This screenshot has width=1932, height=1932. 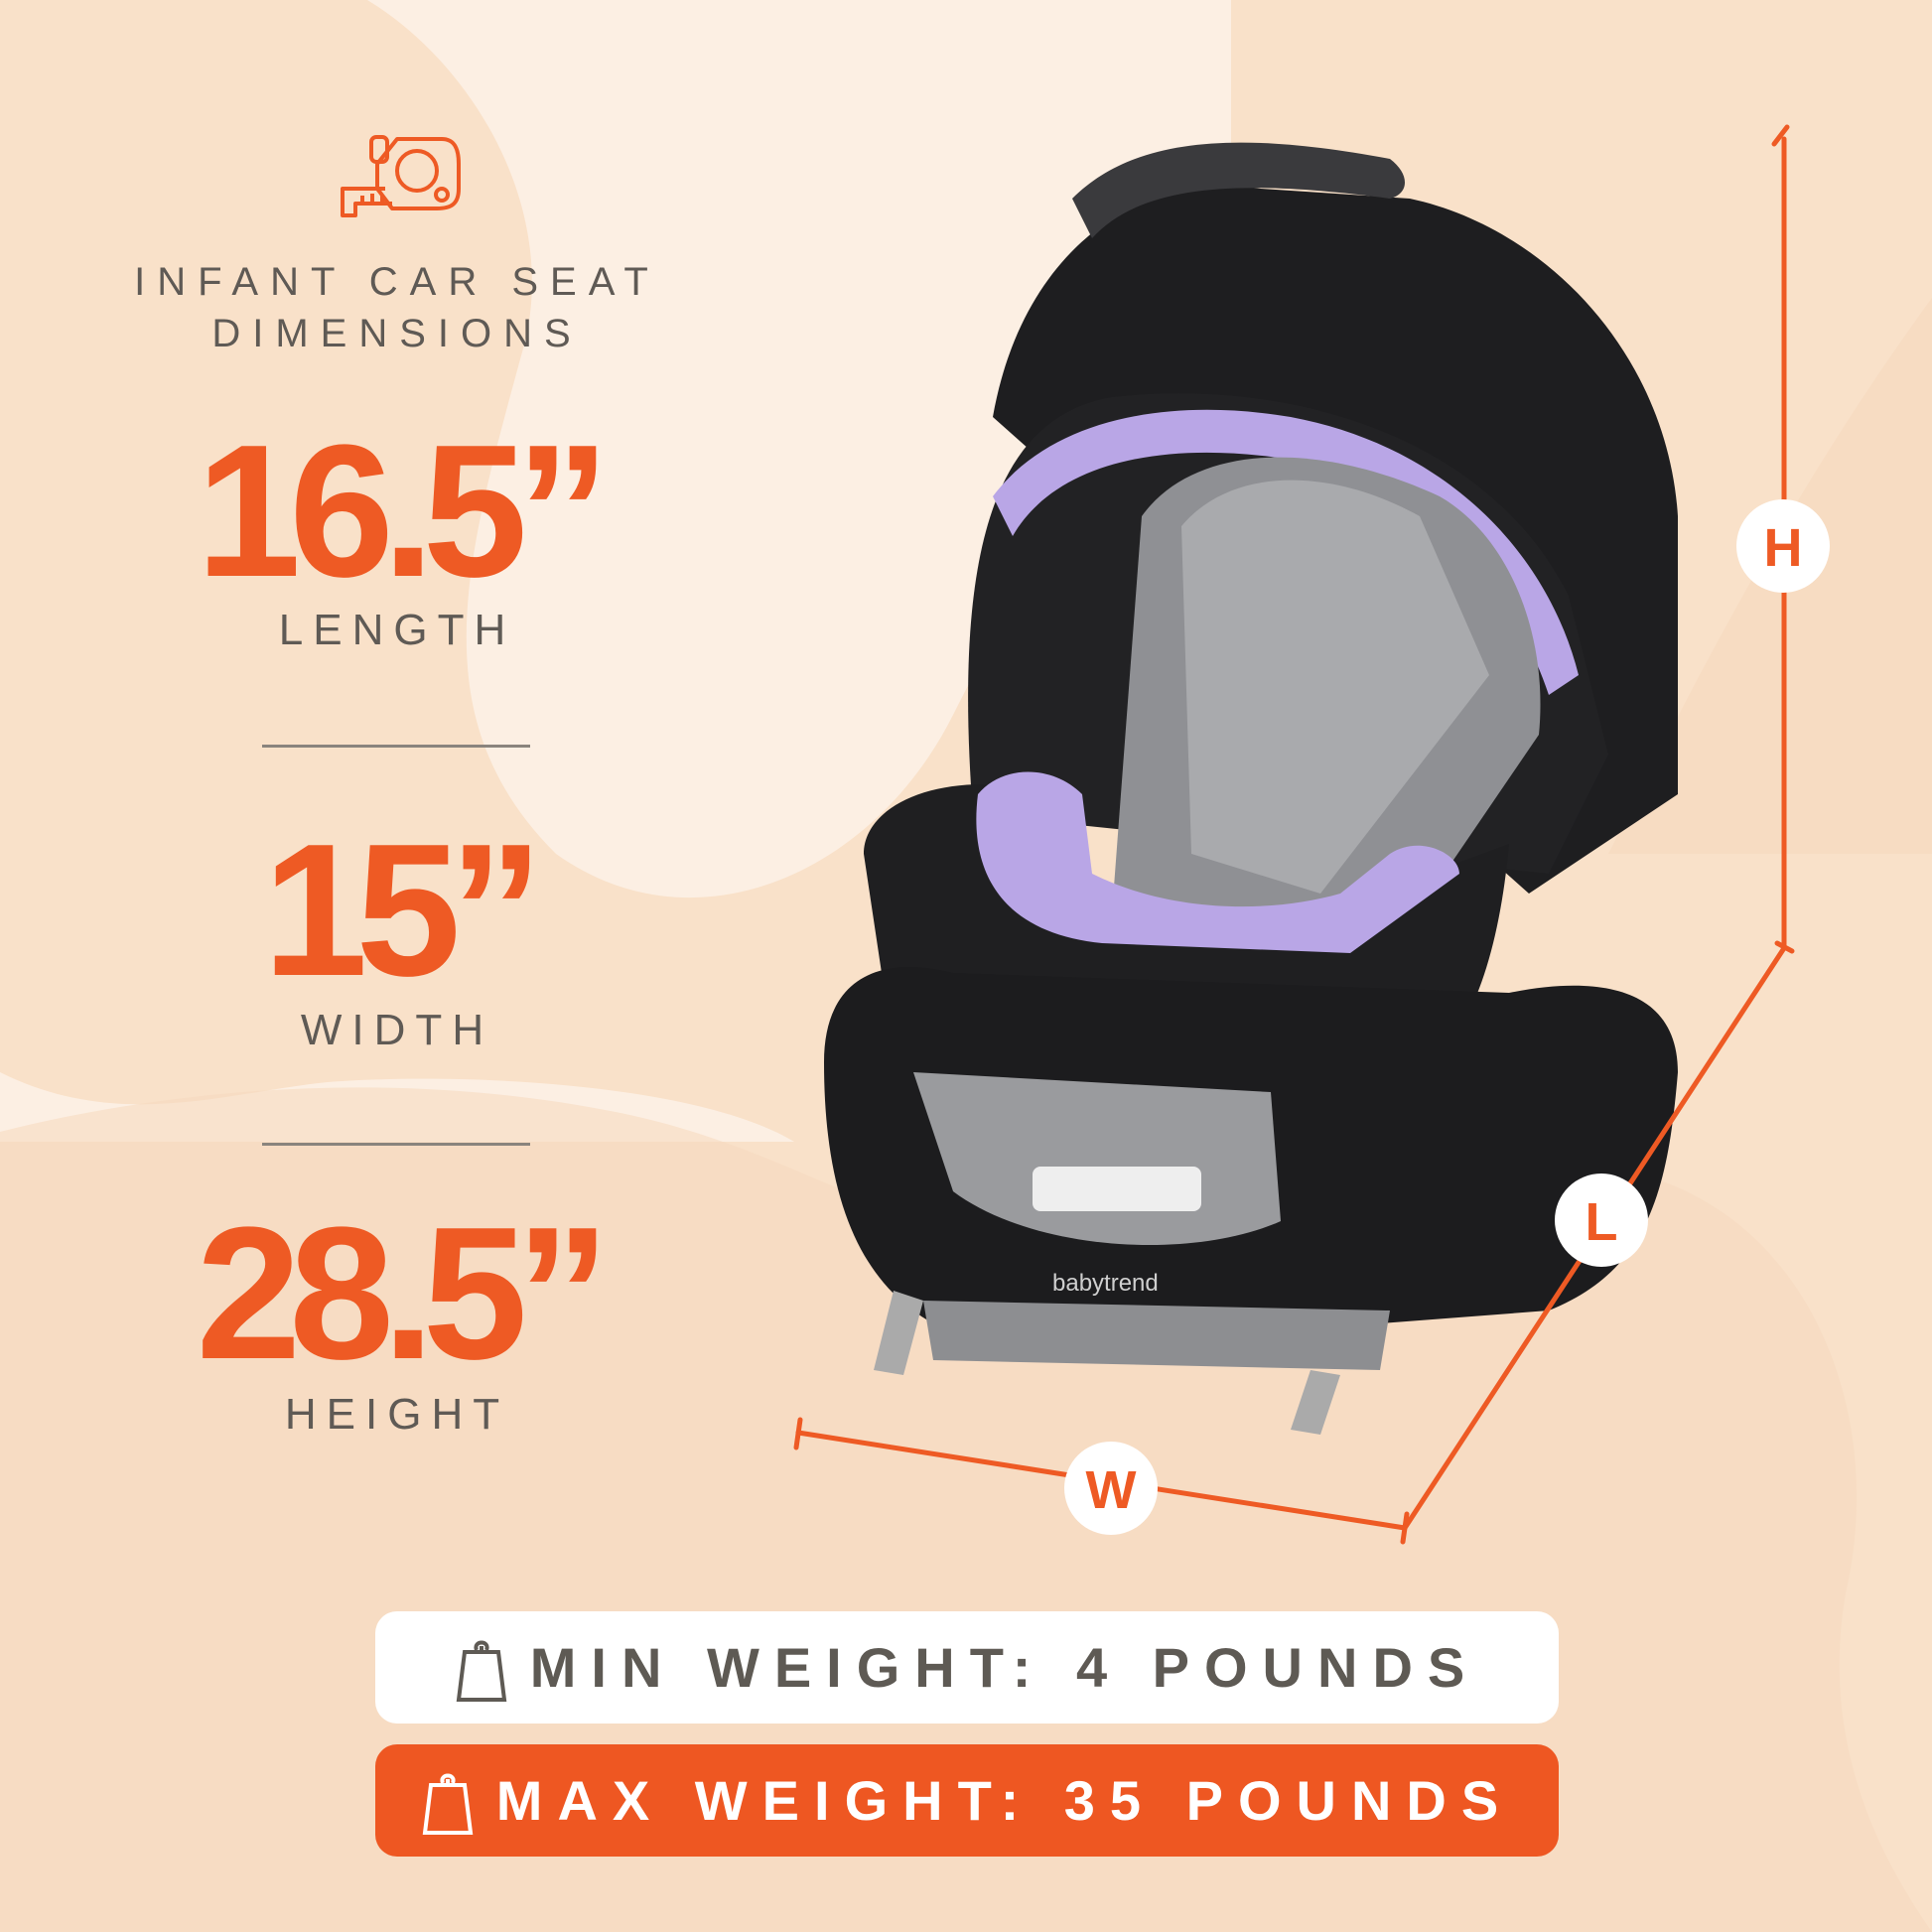 What do you see at coordinates (1004, 1801) in the screenshot?
I see `max-weight-text: MAX WEIGHT: 35 POUNDS` at bounding box center [1004, 1801].